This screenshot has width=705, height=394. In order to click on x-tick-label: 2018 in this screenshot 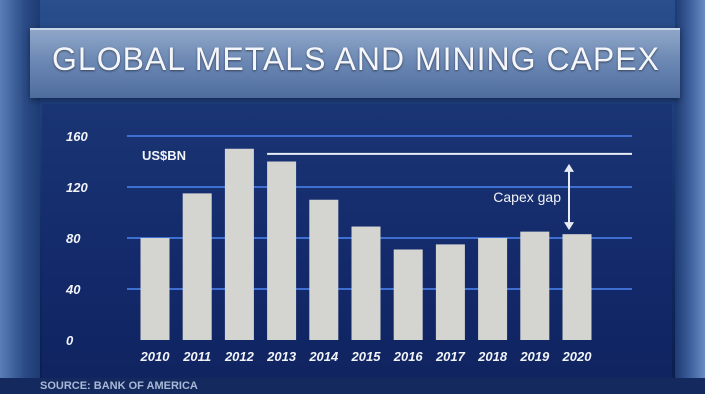, I will do `click(492, 356)`.